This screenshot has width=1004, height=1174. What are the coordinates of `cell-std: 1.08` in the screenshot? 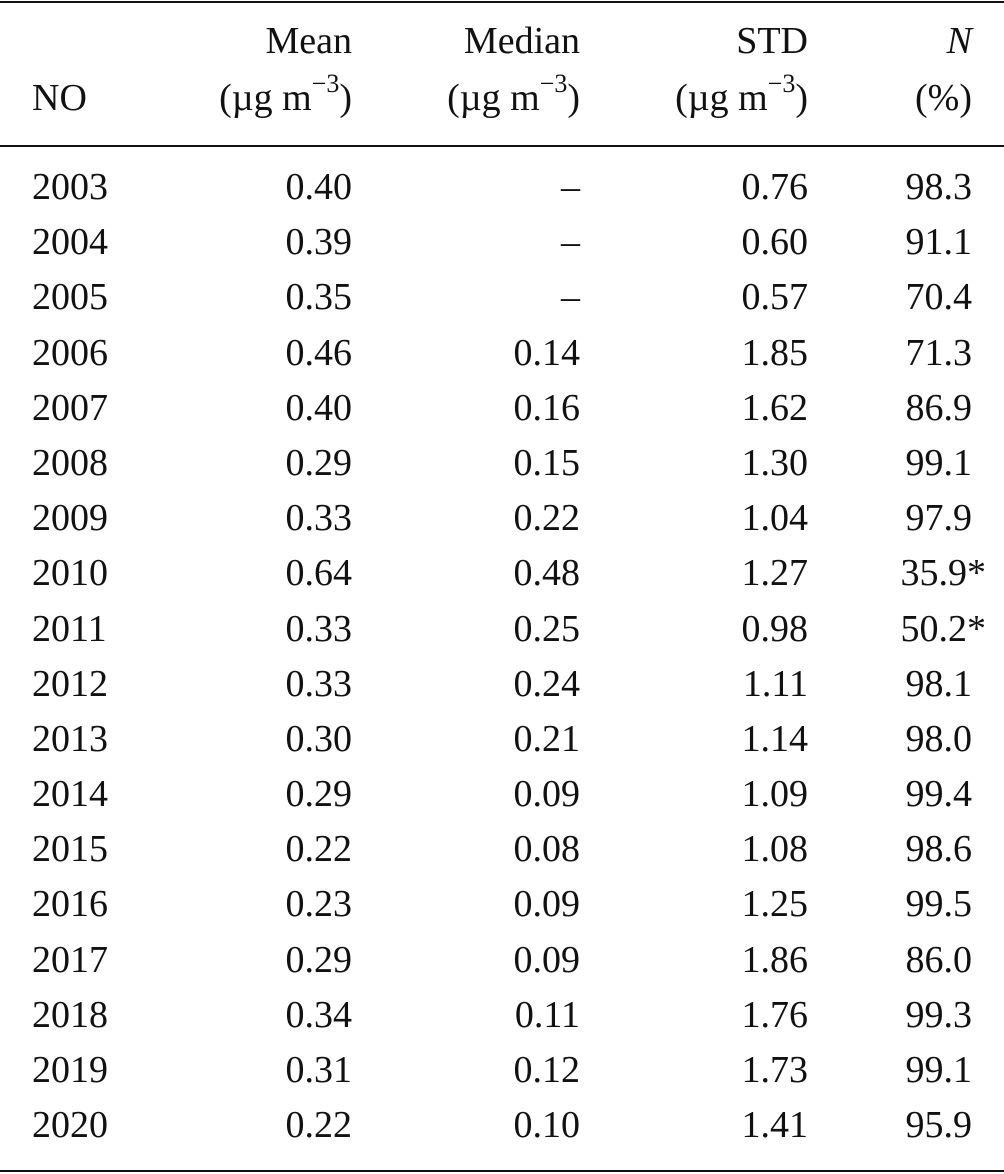 It's located at (775, 849).